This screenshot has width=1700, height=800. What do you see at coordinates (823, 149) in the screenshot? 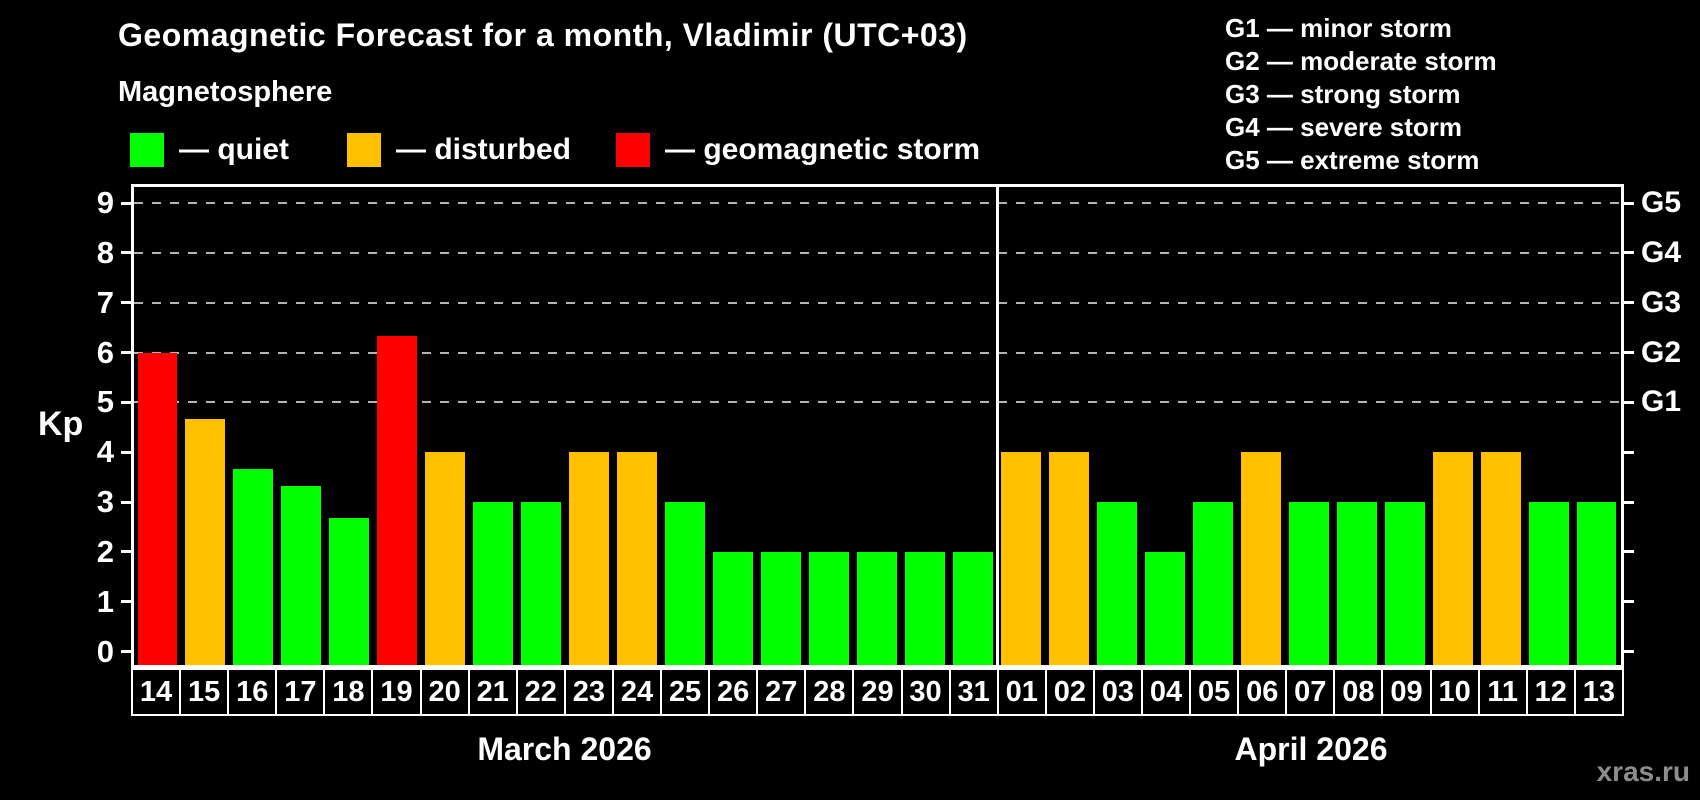
I see `legend-label-storm: — geomagnetic storm` at bounding box center [823, 149].